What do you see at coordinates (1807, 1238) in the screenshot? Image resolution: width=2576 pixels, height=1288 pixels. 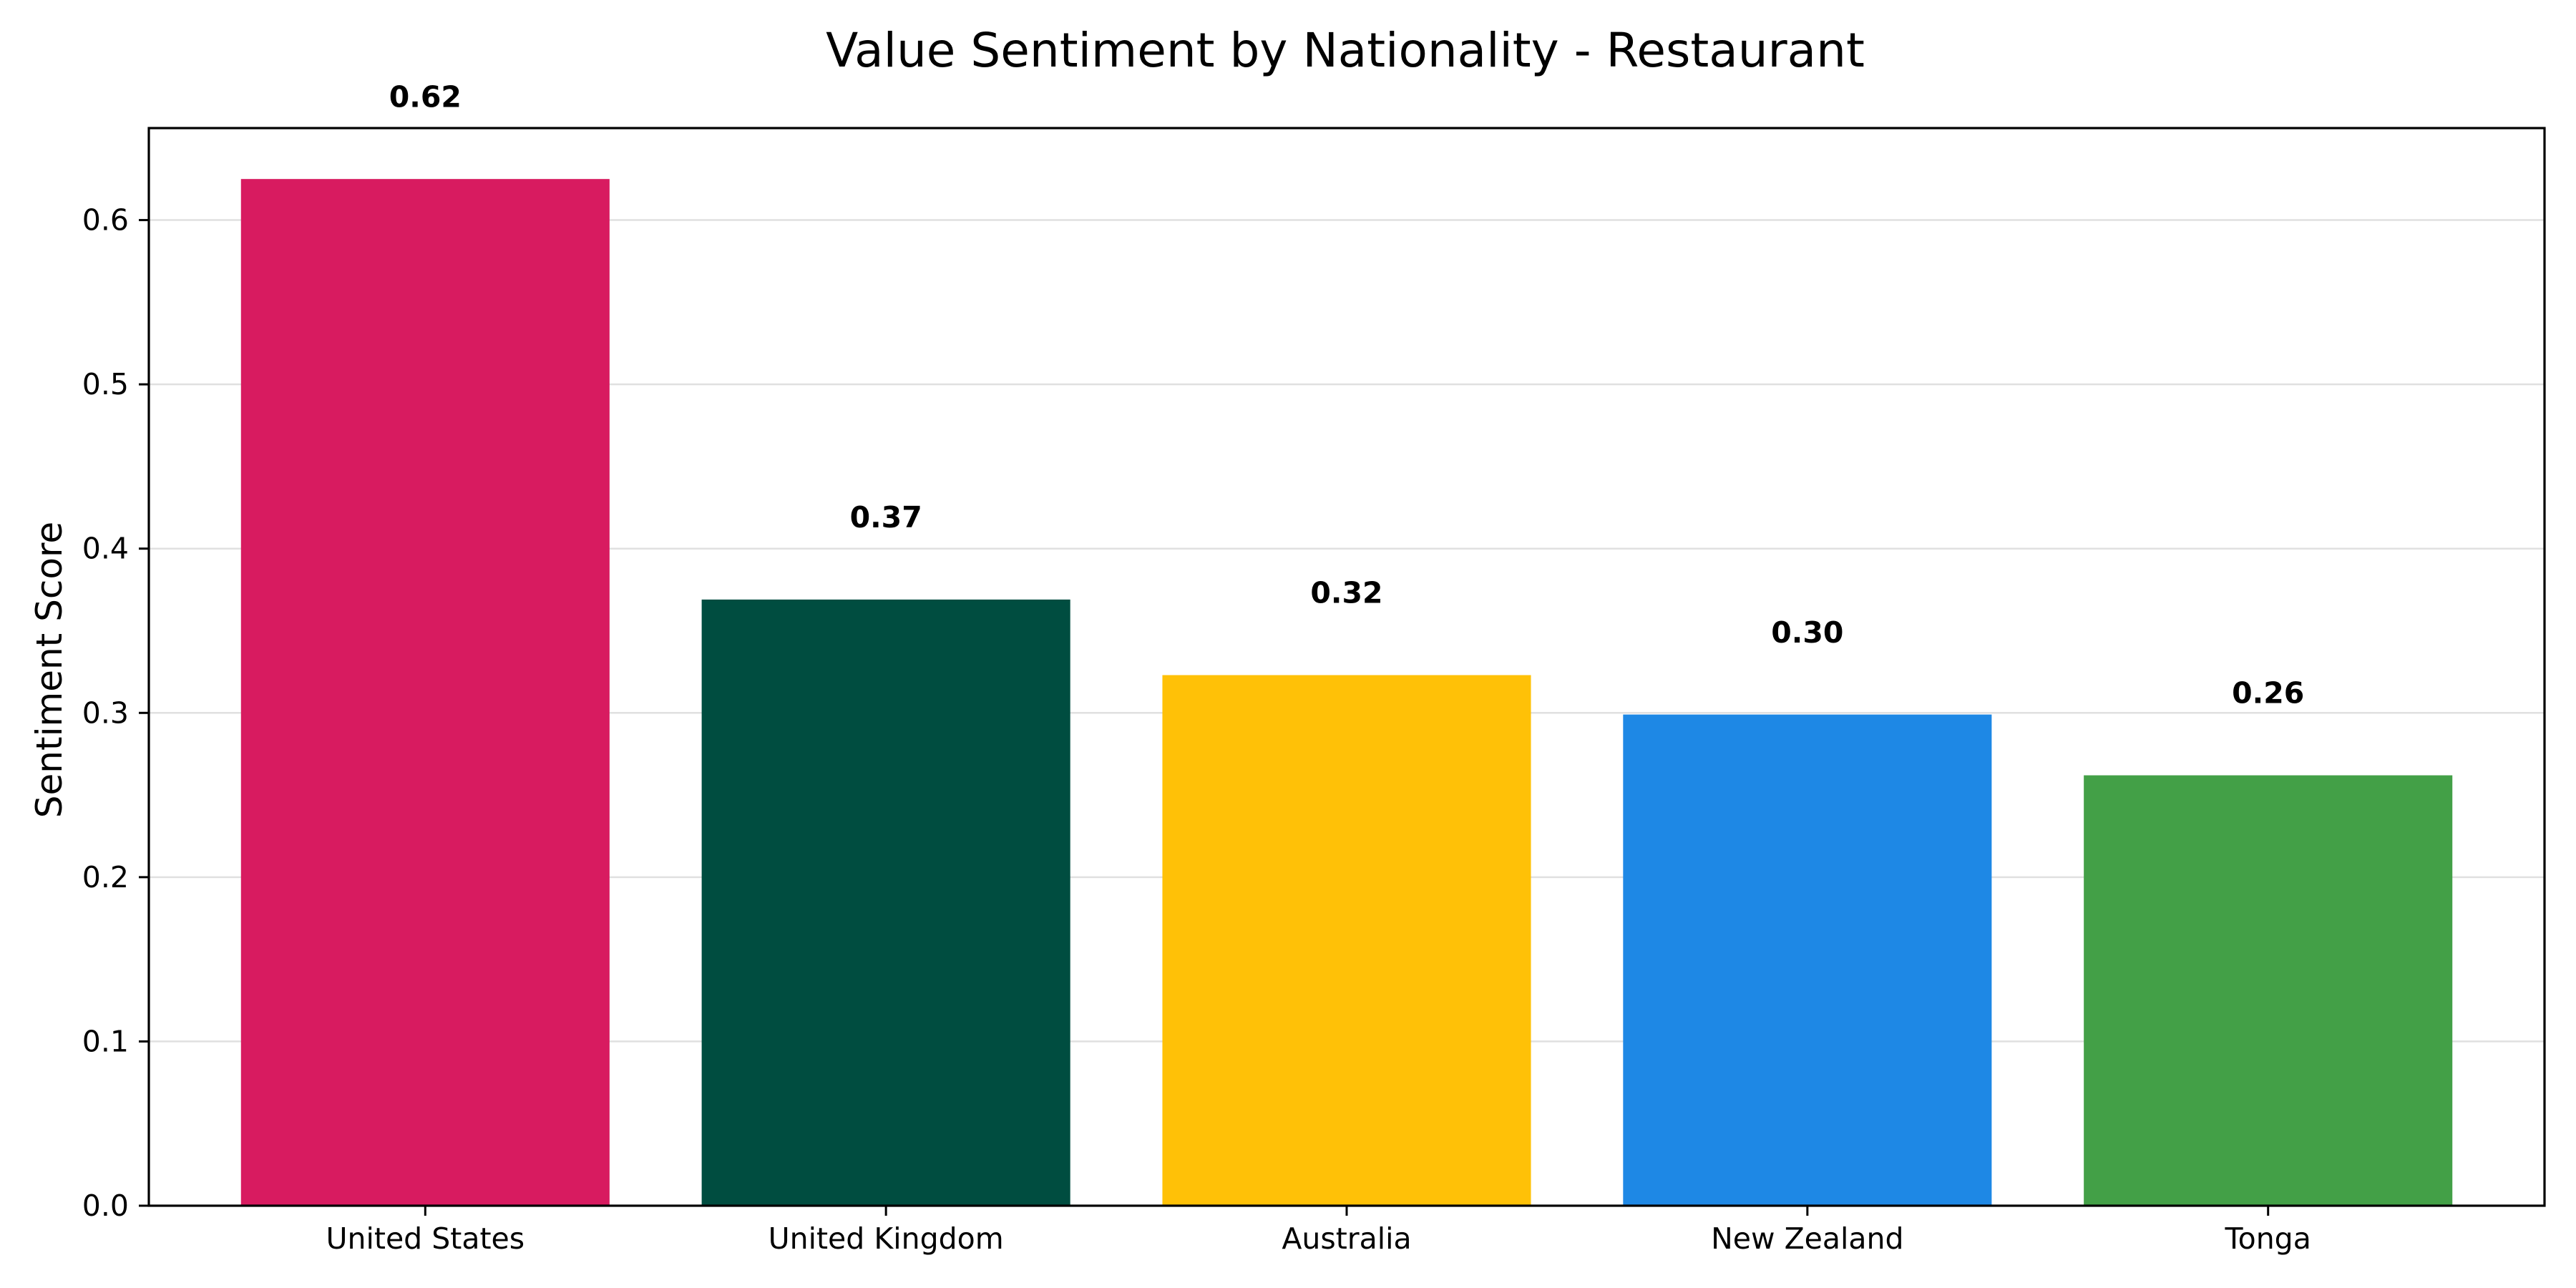 I see `x-tick-label: New Zealand` at bounding box center [1807, 1238].